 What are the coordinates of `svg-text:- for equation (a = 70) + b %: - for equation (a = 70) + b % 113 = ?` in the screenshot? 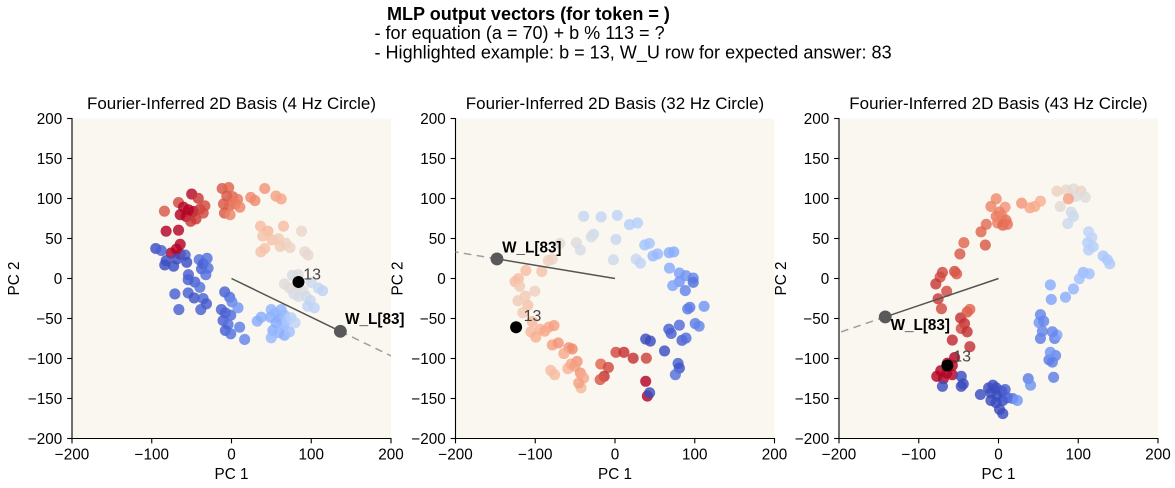 It's located at (520, 33).